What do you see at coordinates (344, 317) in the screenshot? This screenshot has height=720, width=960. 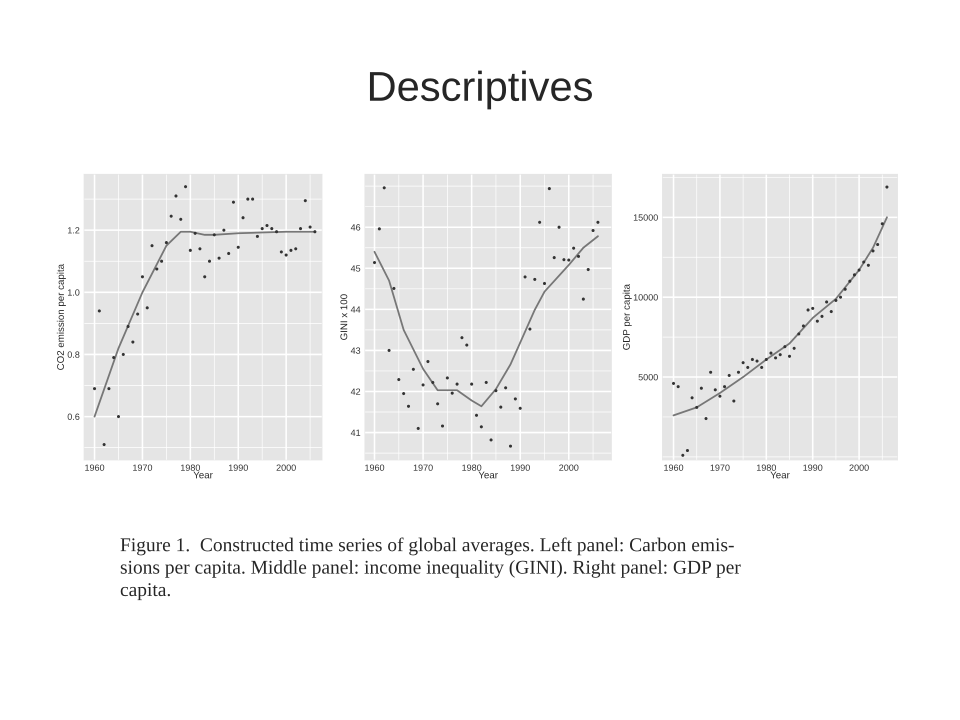 I see `y-axis-title: GINI x 100` at bounding box center [344, 317].